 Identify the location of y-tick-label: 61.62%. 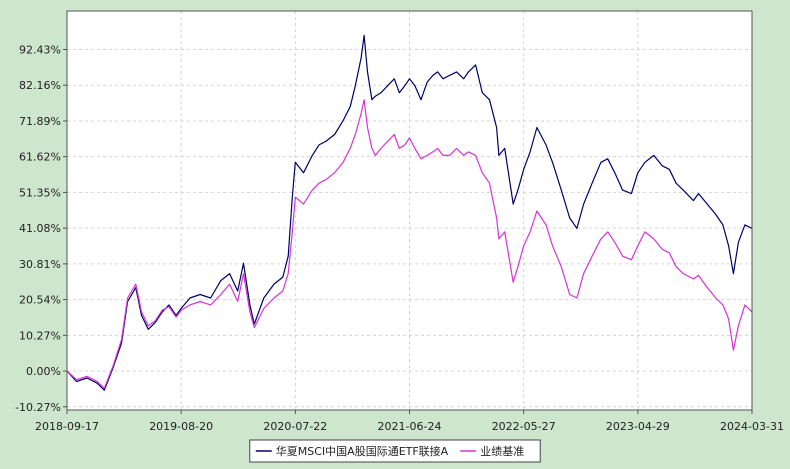
(40, 157).